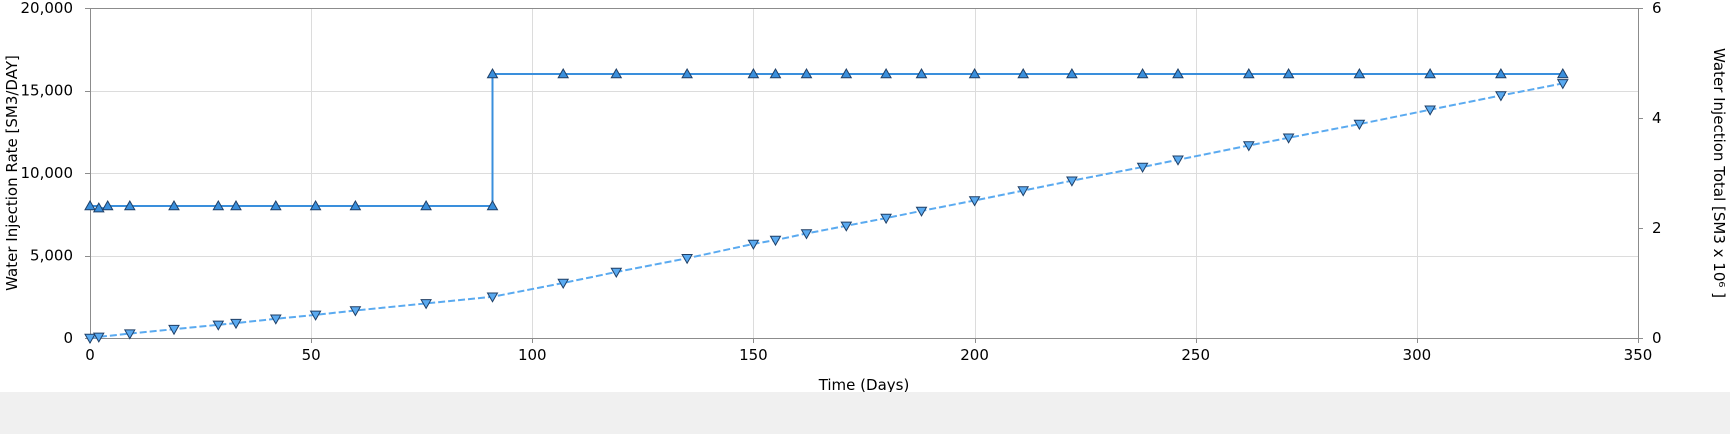 This screenshot has height=434, width=1730. Describe the element at coordinates (311, 355) in the screenshot. I see `x-tick-label: 50` at that location.